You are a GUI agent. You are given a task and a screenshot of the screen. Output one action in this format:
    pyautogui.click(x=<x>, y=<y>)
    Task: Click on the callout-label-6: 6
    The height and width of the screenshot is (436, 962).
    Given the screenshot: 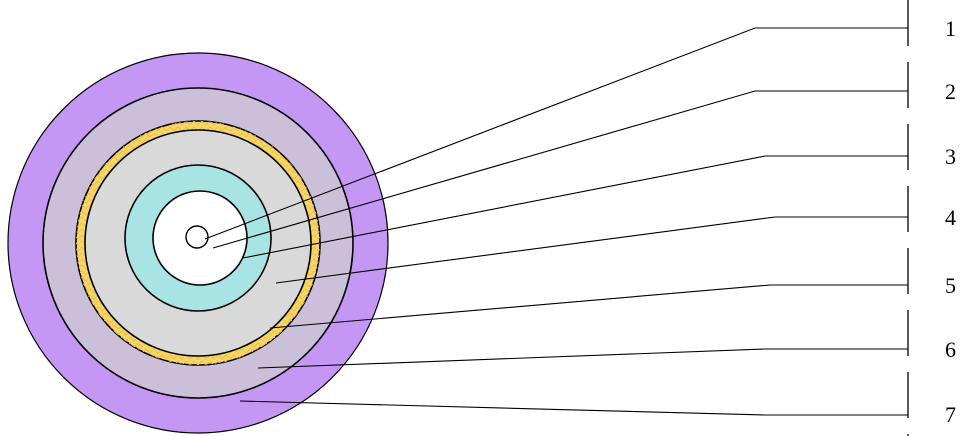 What is the action you would take?
    pyautogui.click(x=950, y=349)
    